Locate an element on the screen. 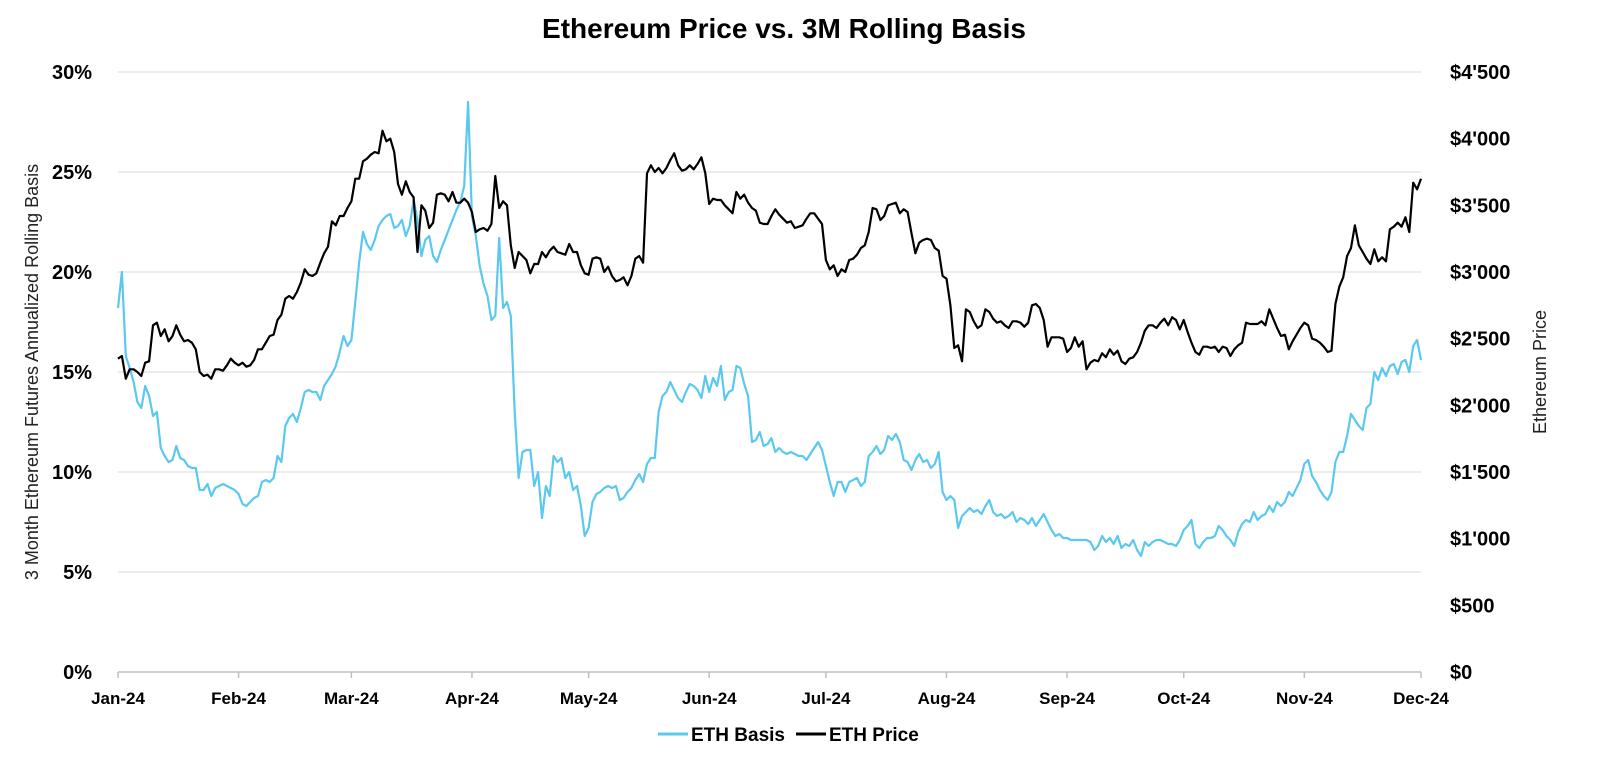 The height and width of the screenshot is (776, 1600). chart-title: Ethereum Price vs. 3M Rolling Basis is located at coordinates (784, 28).